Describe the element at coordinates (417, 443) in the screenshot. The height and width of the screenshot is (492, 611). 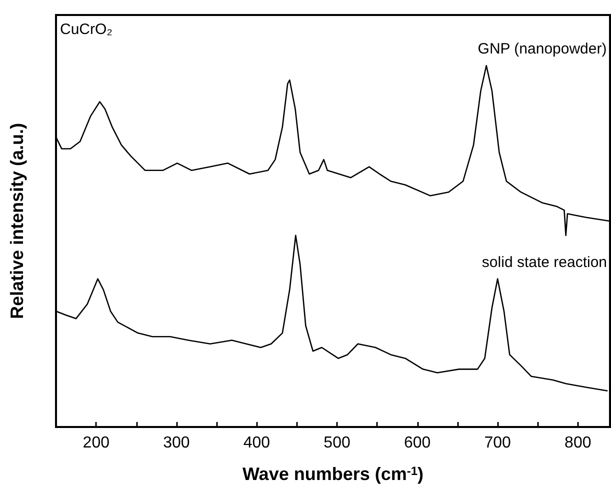
I see `x-tick-label: 600` at that location.